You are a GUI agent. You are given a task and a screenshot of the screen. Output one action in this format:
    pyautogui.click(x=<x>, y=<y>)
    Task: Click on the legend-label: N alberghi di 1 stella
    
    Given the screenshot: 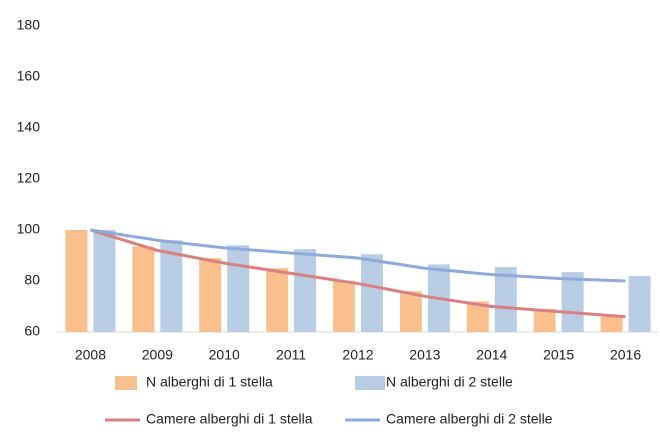 What is the action you would take?
    pyautogui.click(x=209, y=382)
    